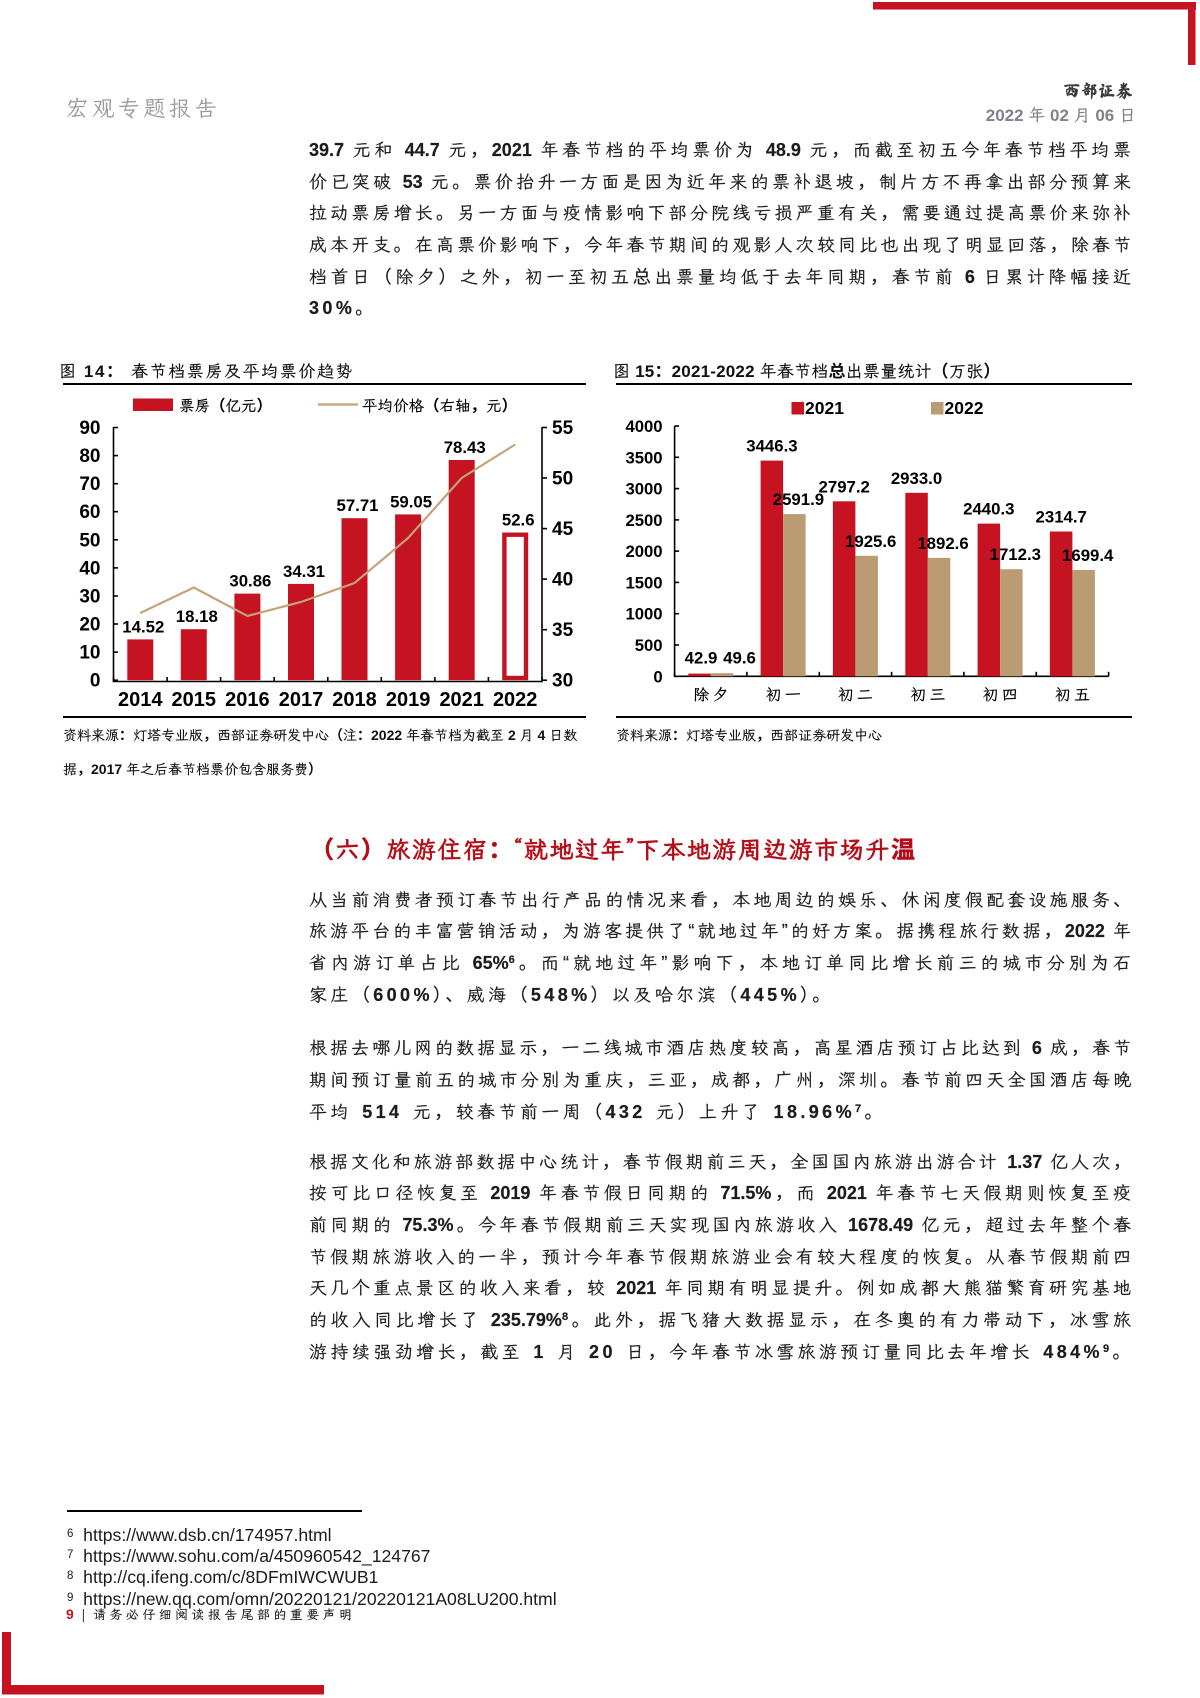 This screenshot has height=1698, width=1200. I want to click on svg-text: 初 一, so click(782, 695).